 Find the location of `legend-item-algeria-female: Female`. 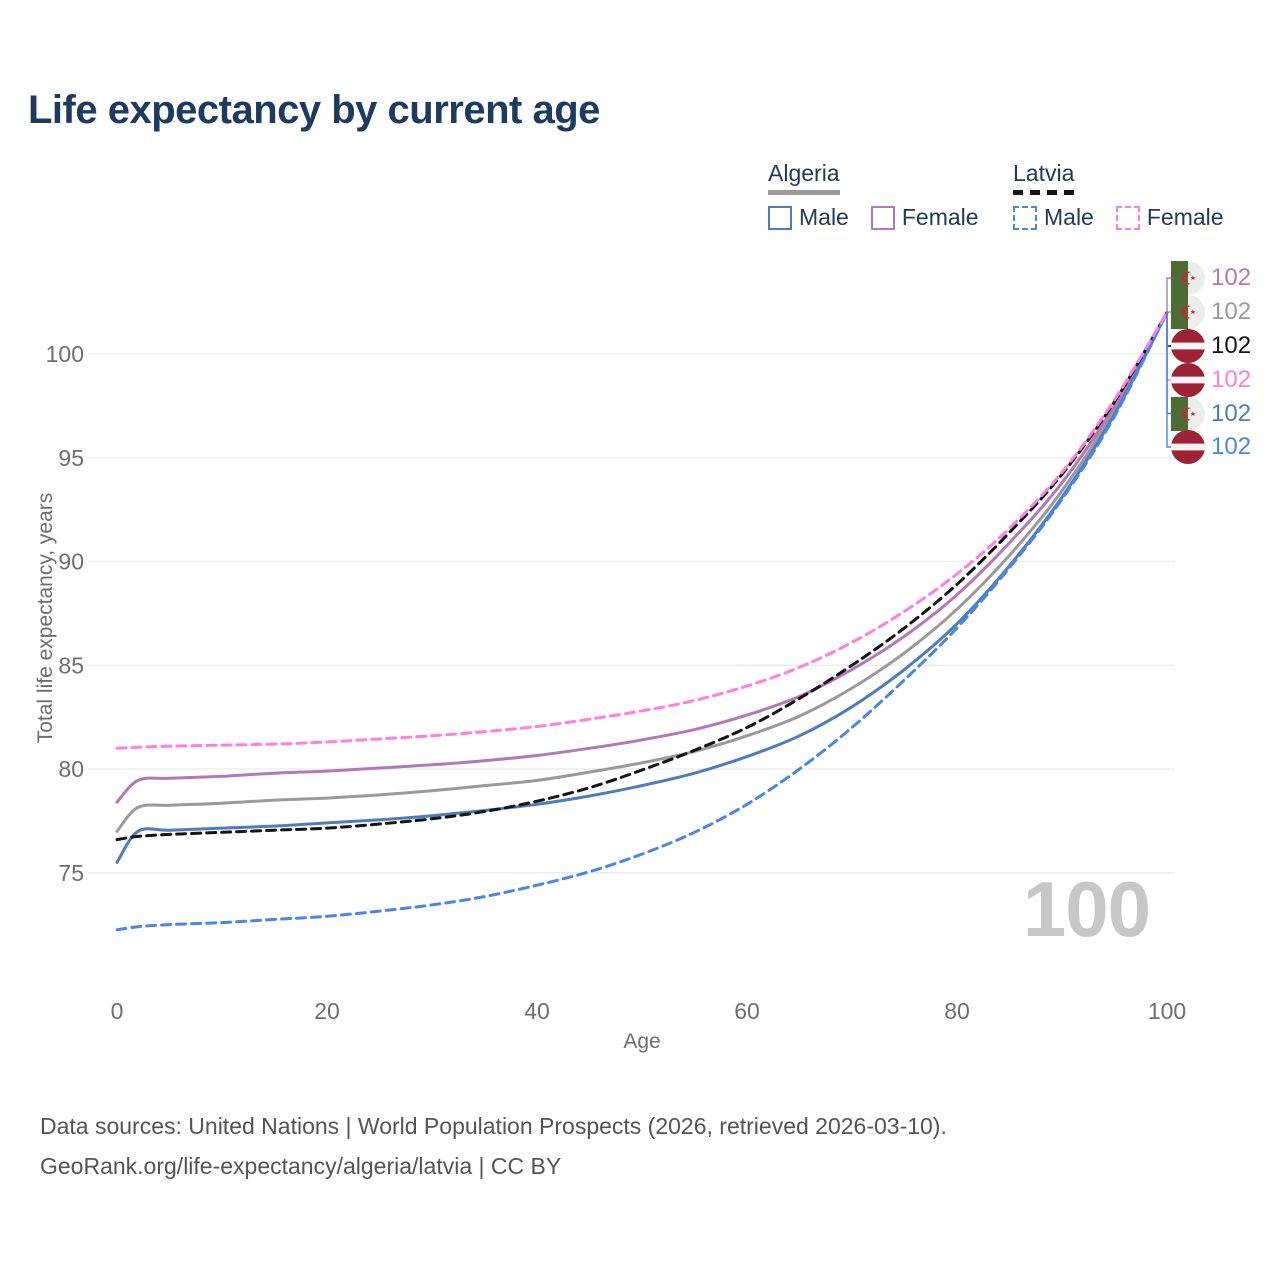

legend-item-algeria-female: Female is located at coordinates (924, 217).